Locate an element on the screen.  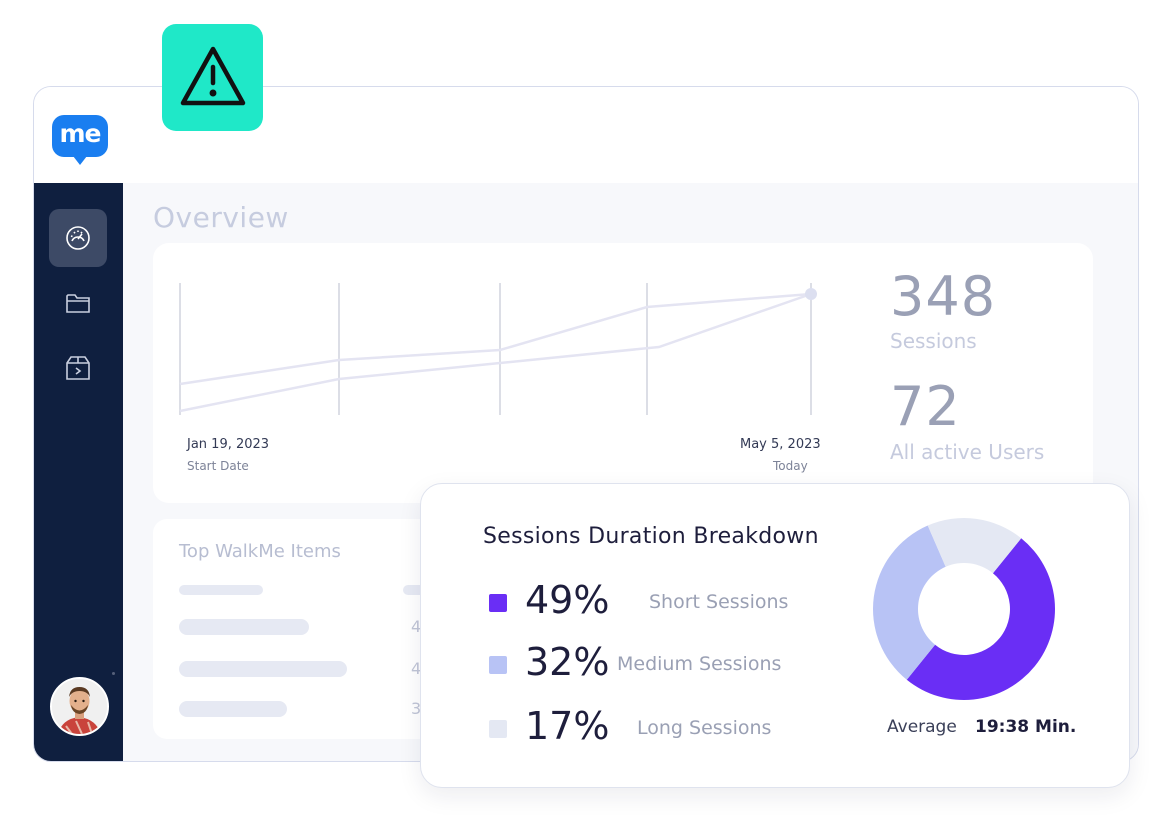
sessions-donut-chart is located at coordinates (964, 609).